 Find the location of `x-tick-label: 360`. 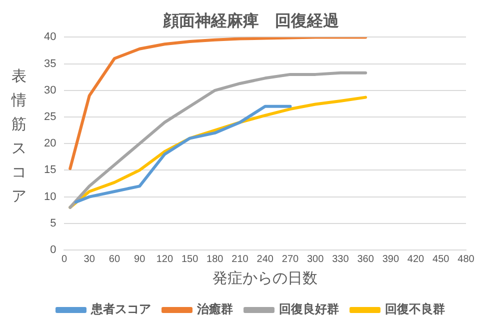

x-tick-label: 360 is located at coordinates (365, 259).